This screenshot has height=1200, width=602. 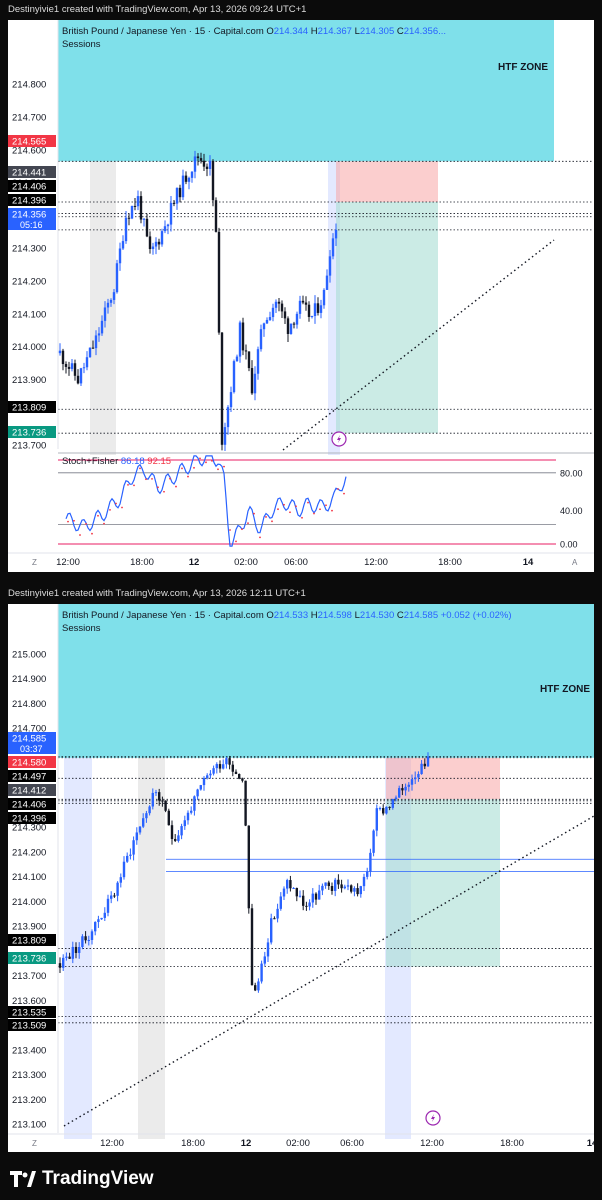 I want to click on legend-ohlc-key: L, so click(x=357, y=615).